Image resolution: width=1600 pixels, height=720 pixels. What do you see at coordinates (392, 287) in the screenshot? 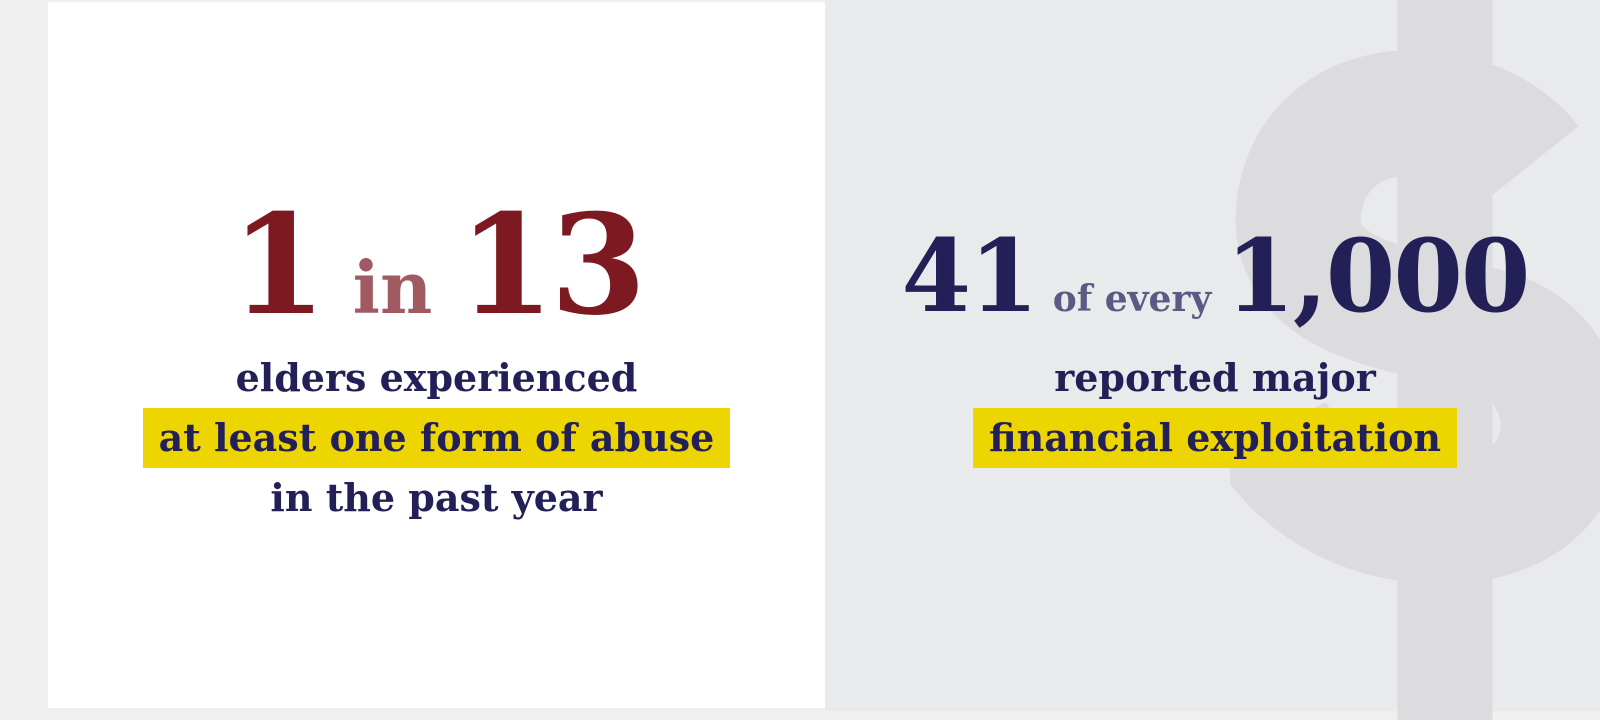
I see `stat-connector-in: in` at bounding box center [392, 287].